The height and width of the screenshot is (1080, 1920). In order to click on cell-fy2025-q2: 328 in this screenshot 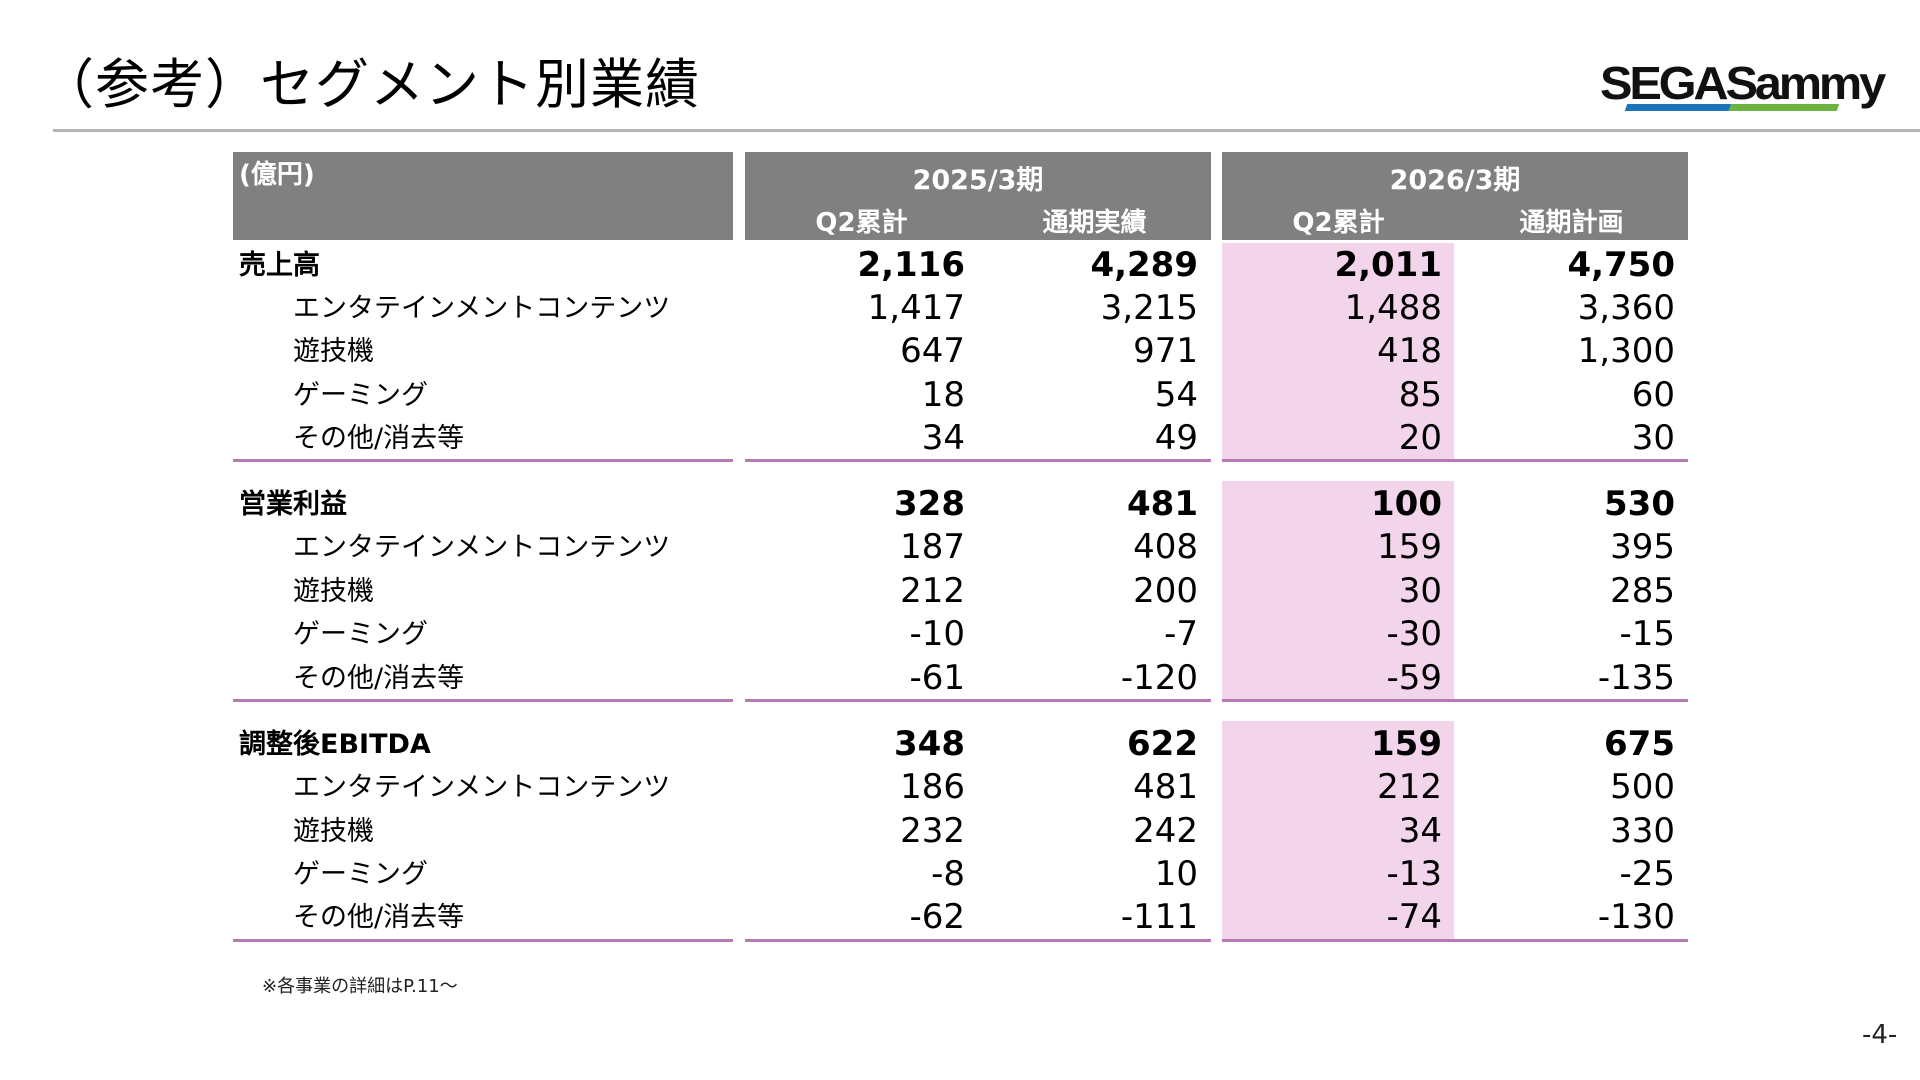, I will do `click(929, 504)`.